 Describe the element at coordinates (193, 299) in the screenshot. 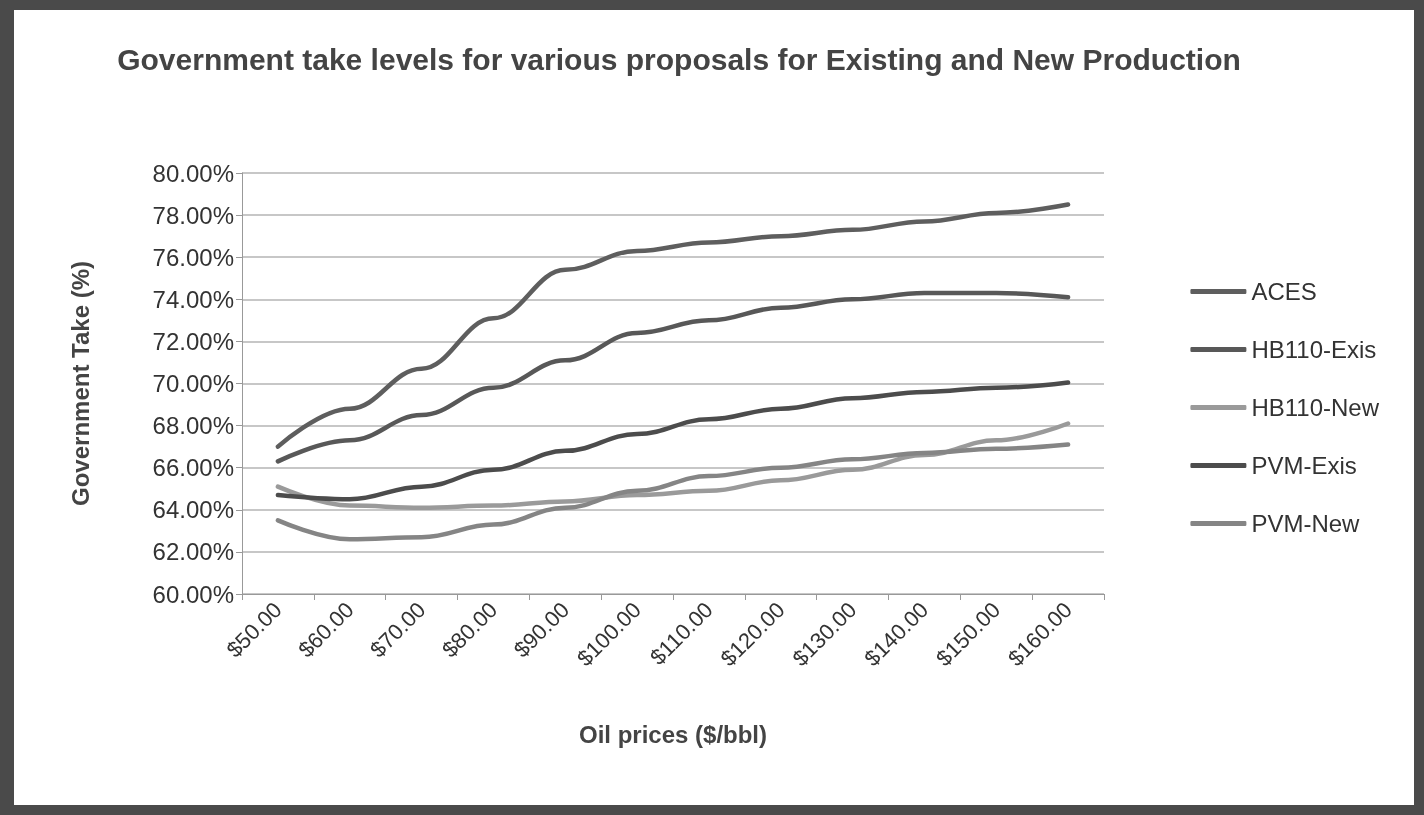

I see `y-tick-label: 74.00%` at that location.